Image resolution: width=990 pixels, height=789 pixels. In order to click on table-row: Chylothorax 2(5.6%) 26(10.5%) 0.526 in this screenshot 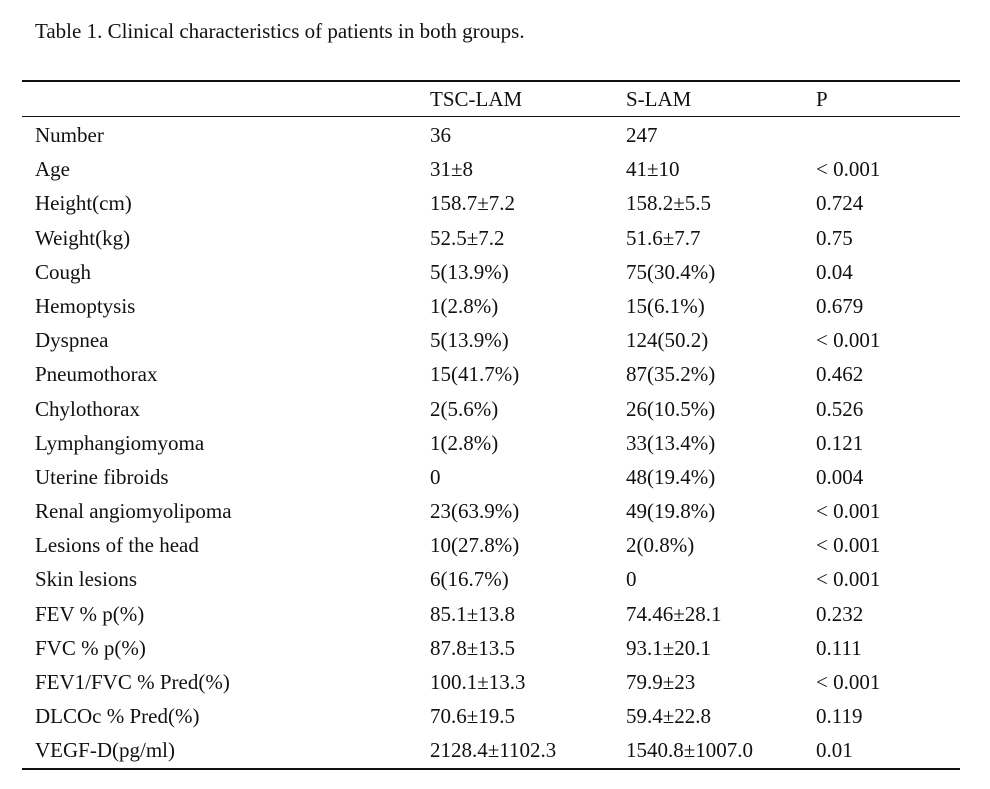, I will do `click(491, 409)`.